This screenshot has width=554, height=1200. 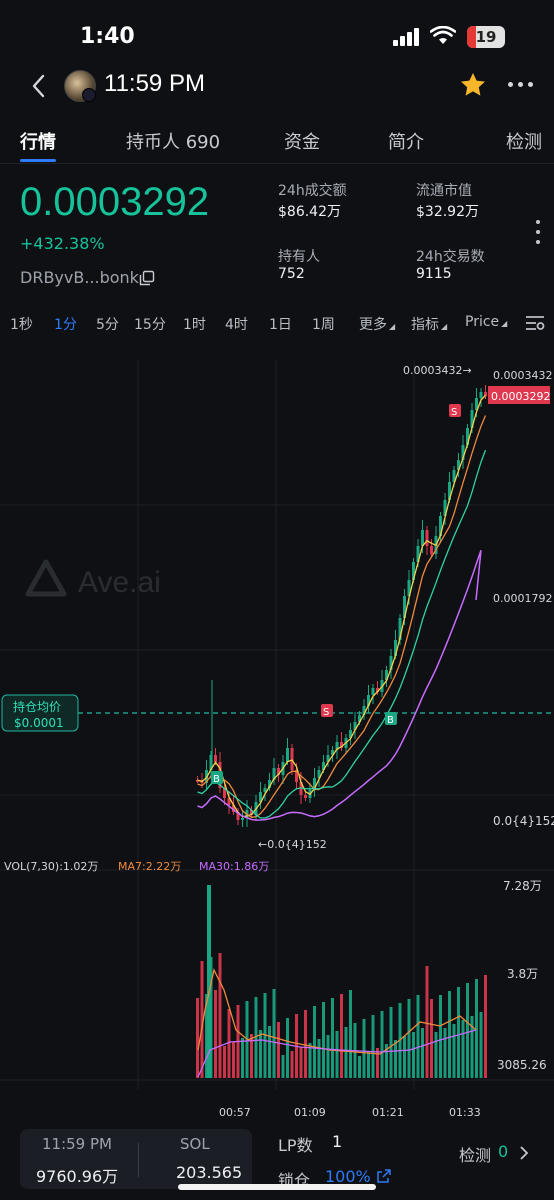 I want to click on tf-1d: 1日, so click(x=280, y=325).